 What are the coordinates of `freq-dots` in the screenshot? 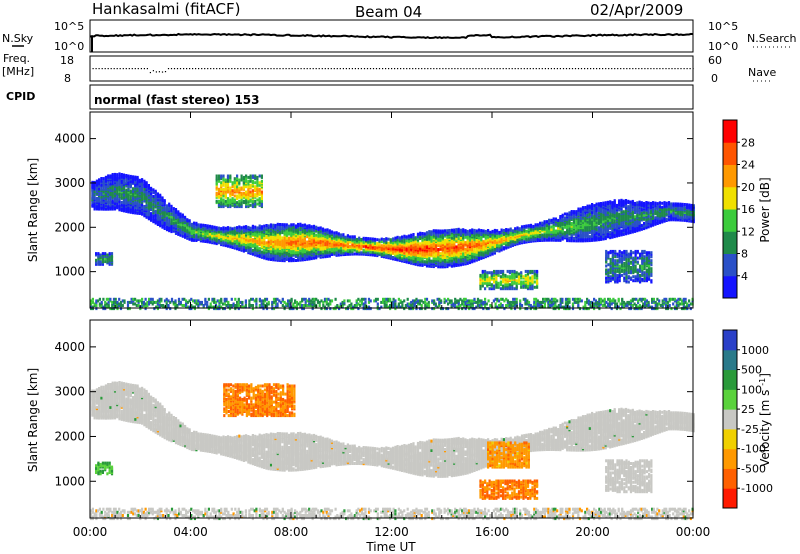 It's located at (393, 71).